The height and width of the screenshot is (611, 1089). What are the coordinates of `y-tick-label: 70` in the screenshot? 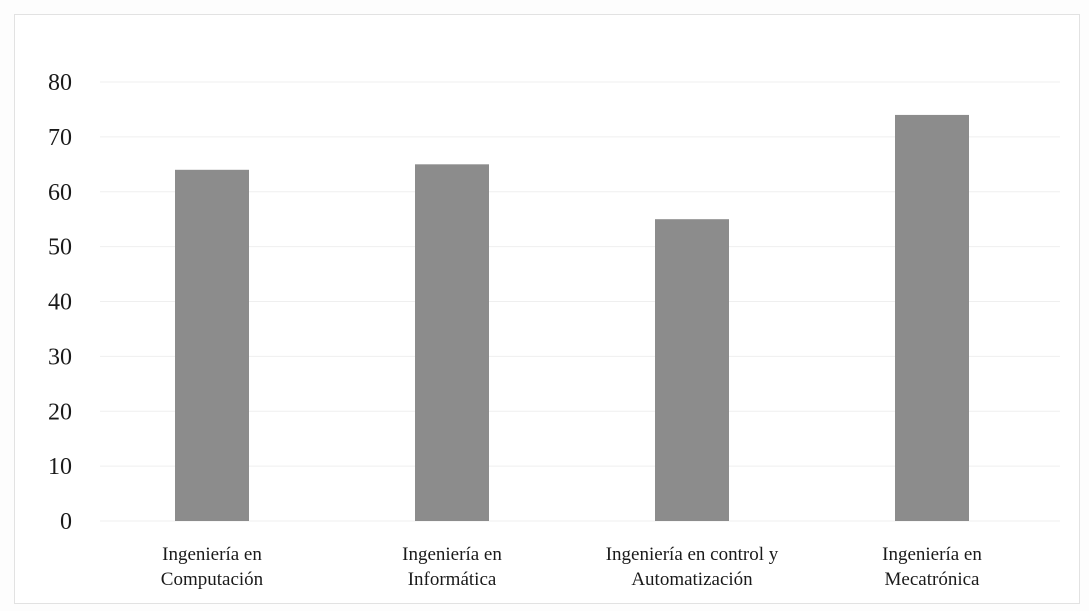 It's located at (60, 138).